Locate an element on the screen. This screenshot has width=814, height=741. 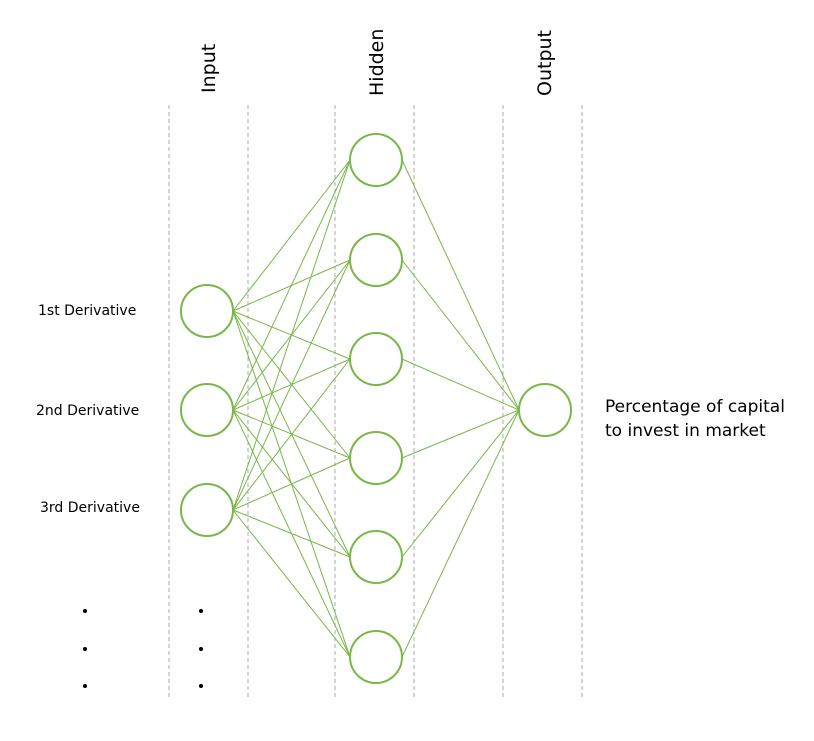
output-label-line-1: Percentage of capital is located at coordinates (695, 407).